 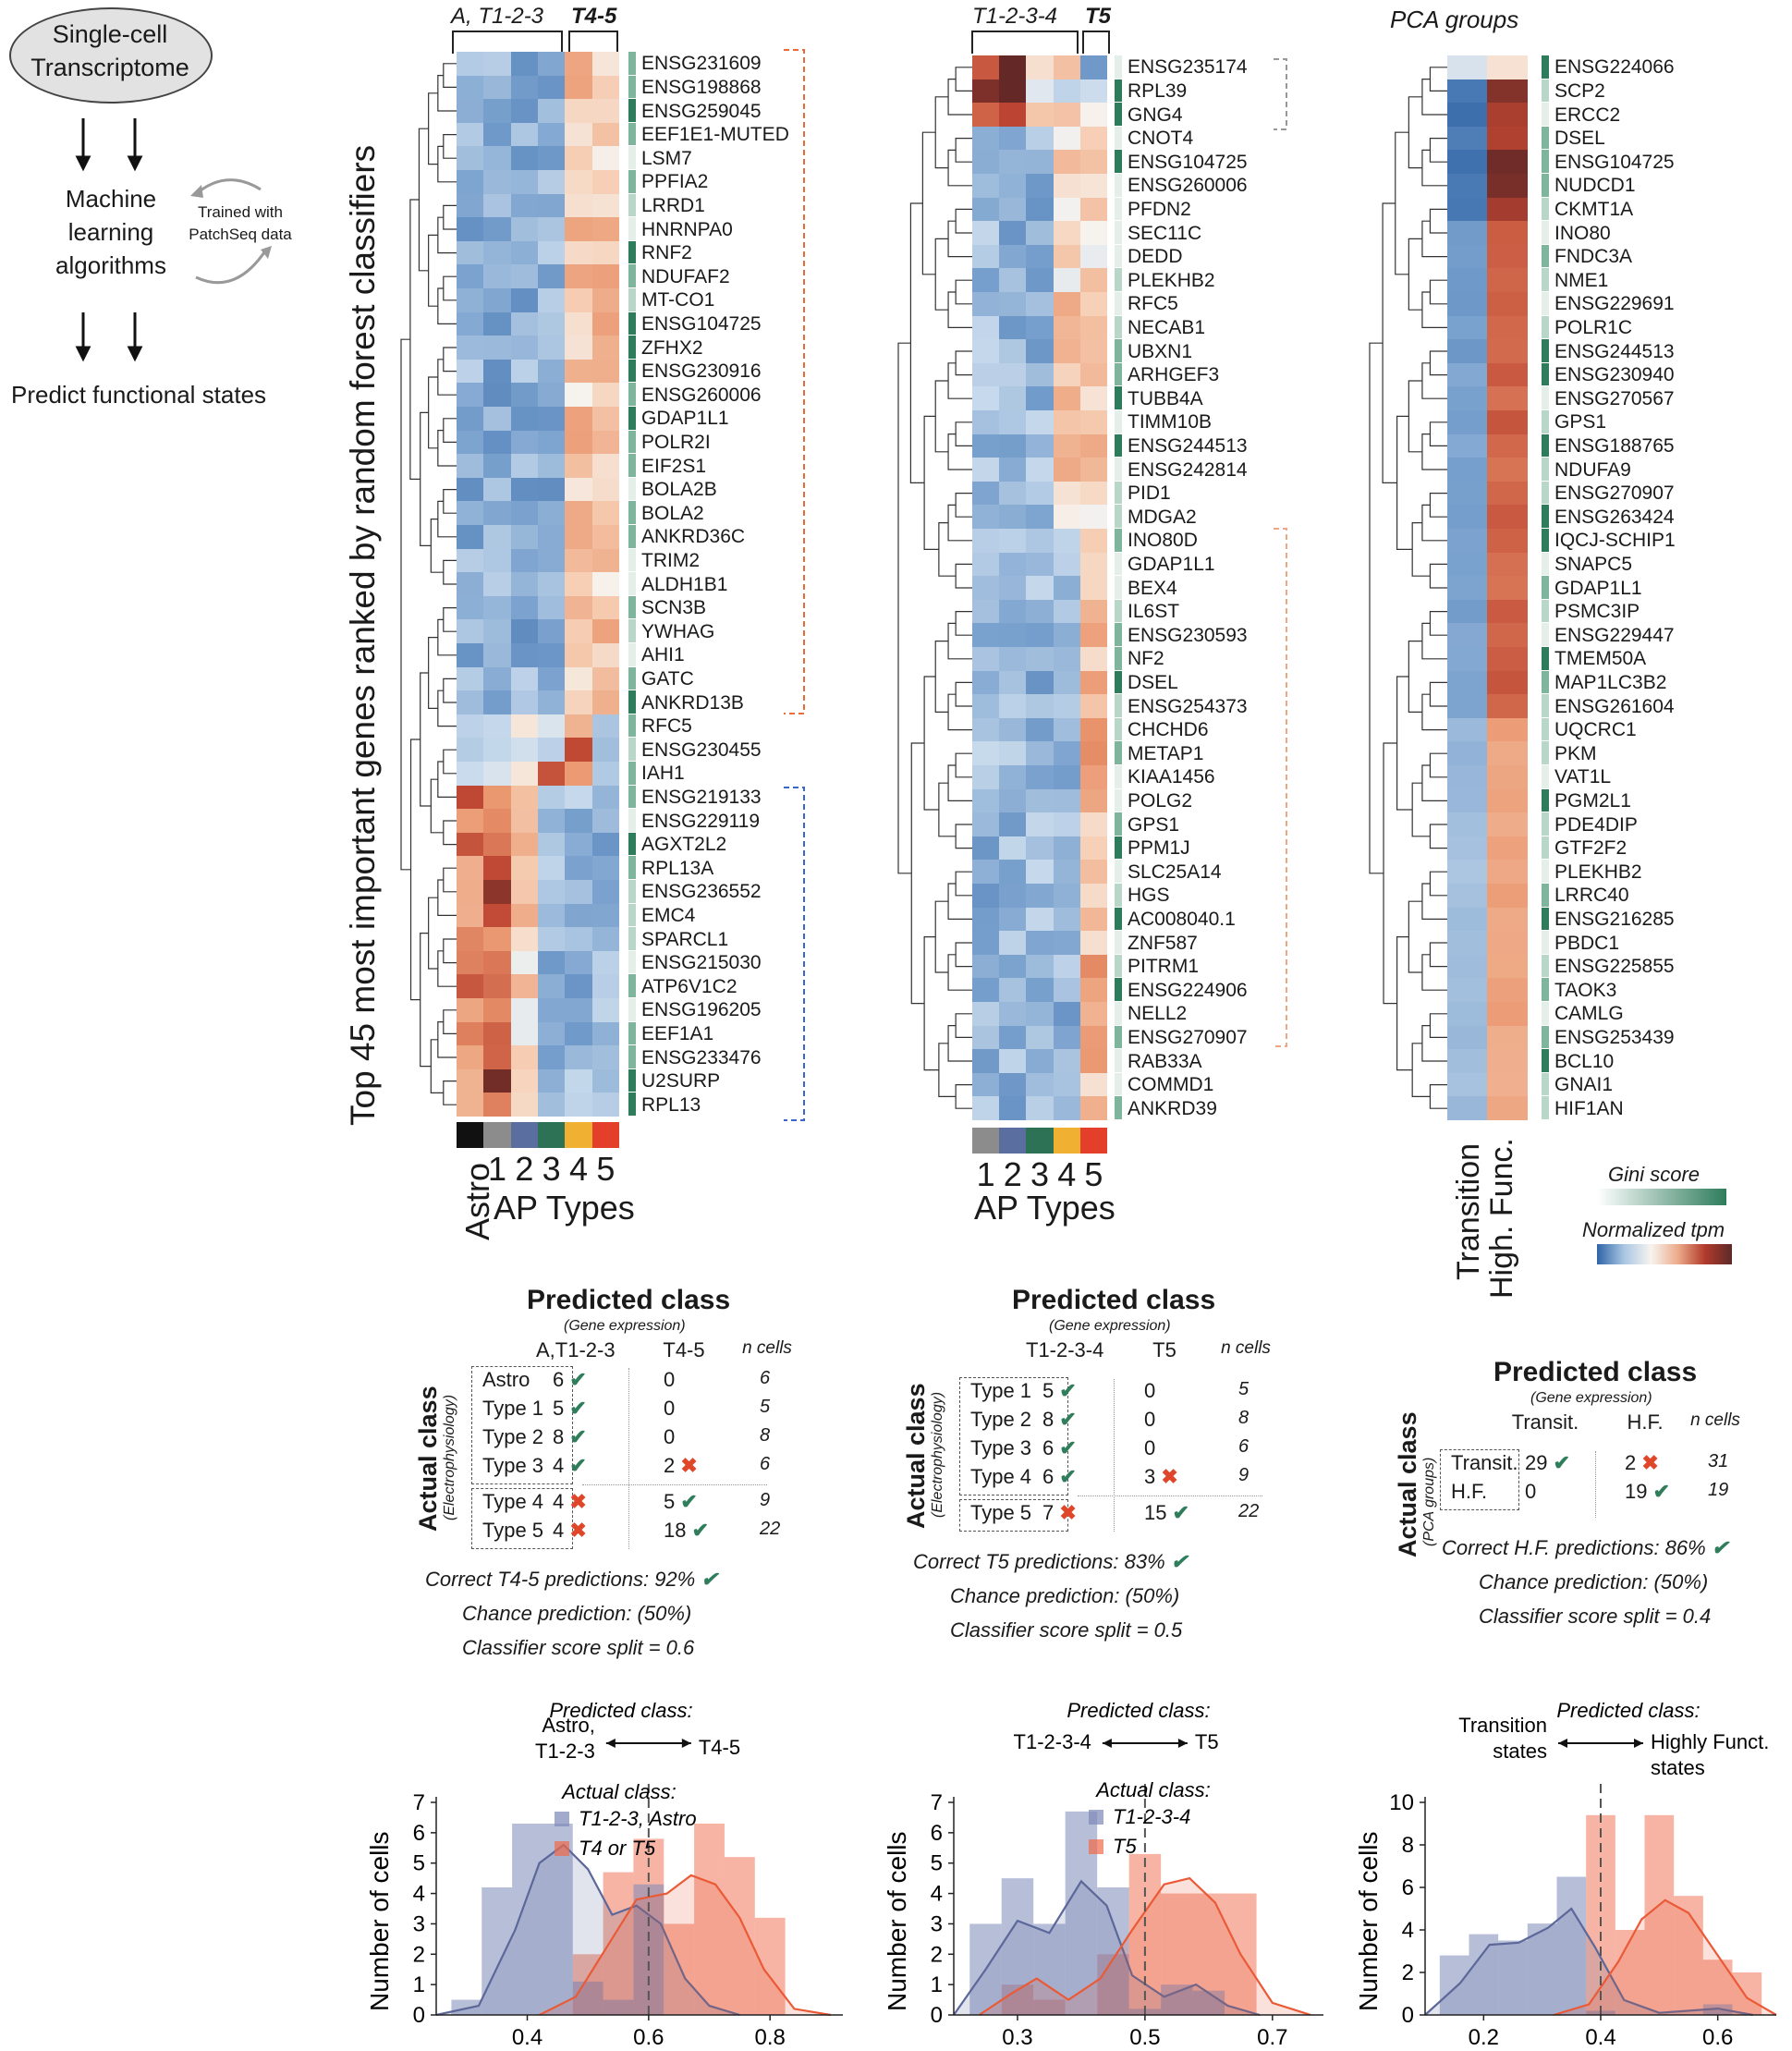 What do you see at coordinates (1171, 1085) in the screenshot?
I see `gene-label: COMMD1` at bounding box center [1171, 1085].